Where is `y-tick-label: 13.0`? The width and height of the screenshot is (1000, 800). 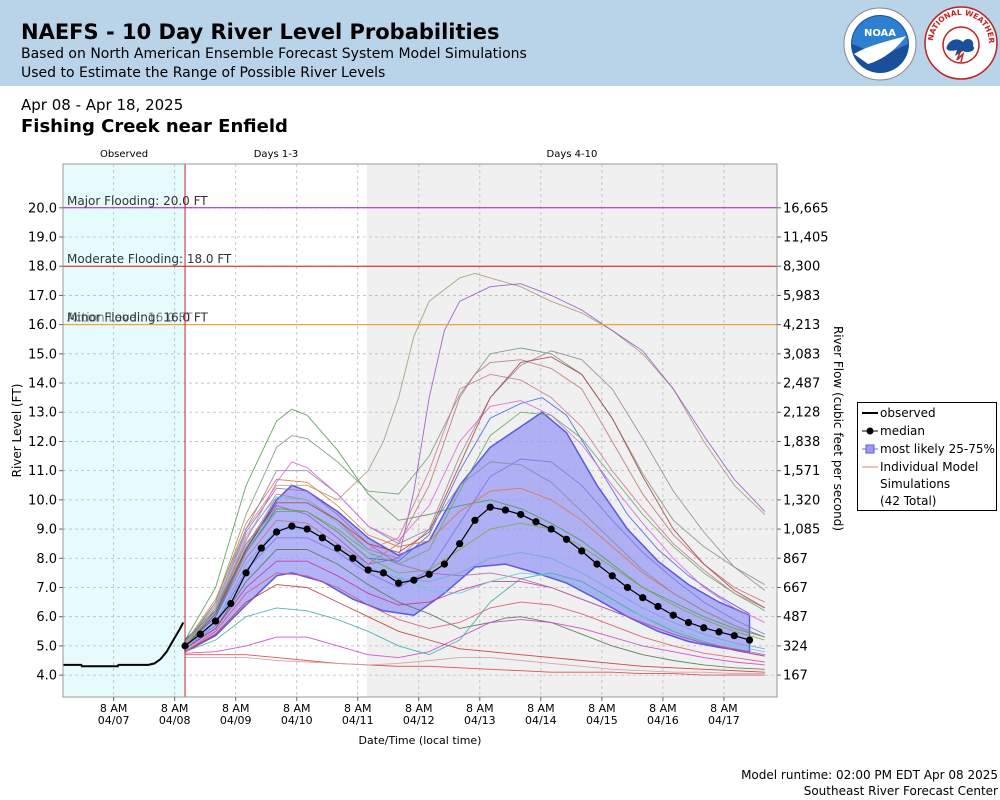 y-tick-label: 13.0 is located at coordinates (42, 413).